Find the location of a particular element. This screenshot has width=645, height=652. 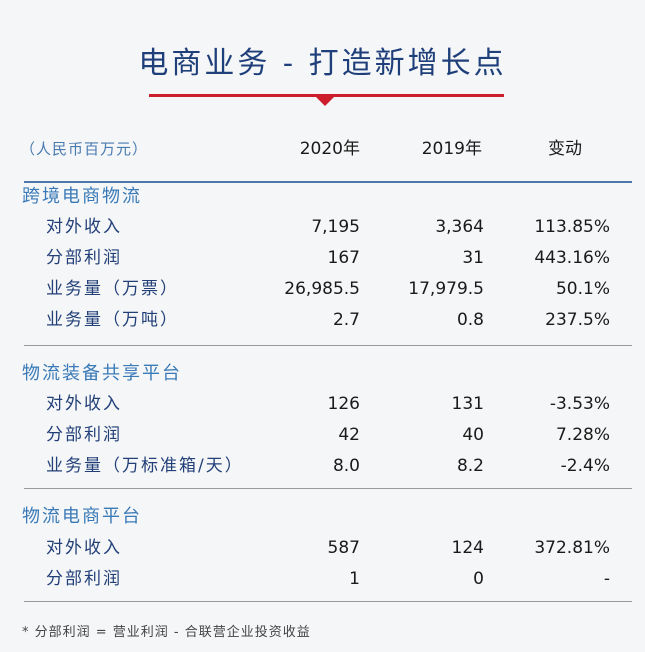

value-change: 372.81% is located at coordinates (572, 548).